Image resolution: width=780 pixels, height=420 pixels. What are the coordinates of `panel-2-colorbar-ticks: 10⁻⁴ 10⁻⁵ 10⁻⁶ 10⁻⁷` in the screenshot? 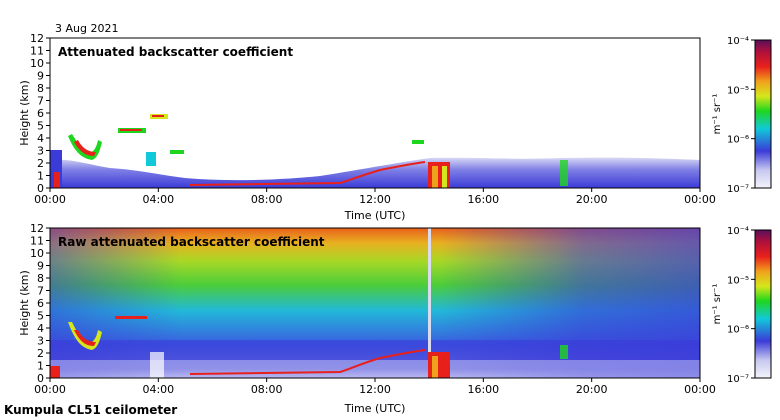 It's located at (741, 305).